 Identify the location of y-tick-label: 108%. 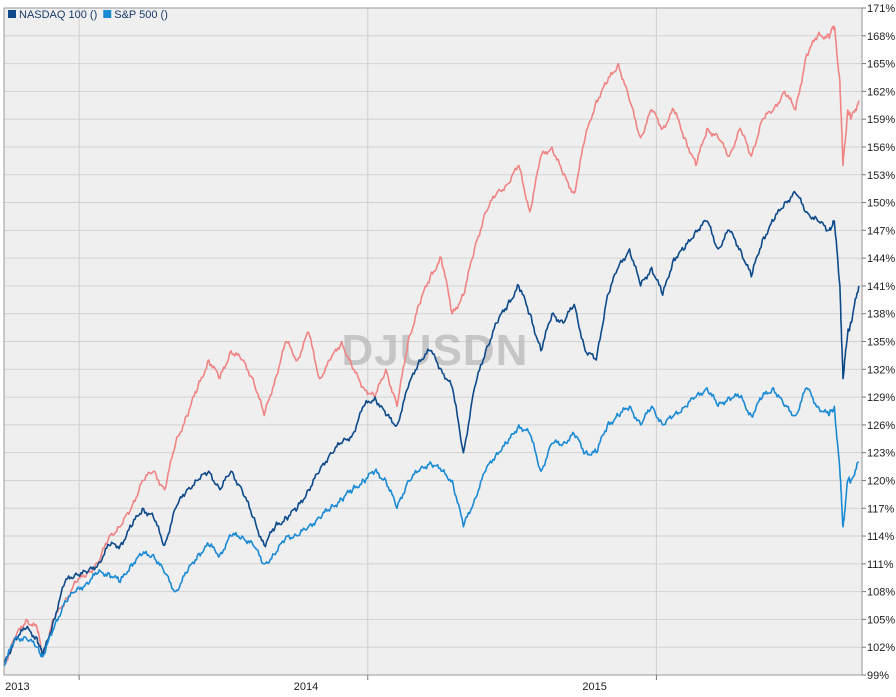
(881, 593).